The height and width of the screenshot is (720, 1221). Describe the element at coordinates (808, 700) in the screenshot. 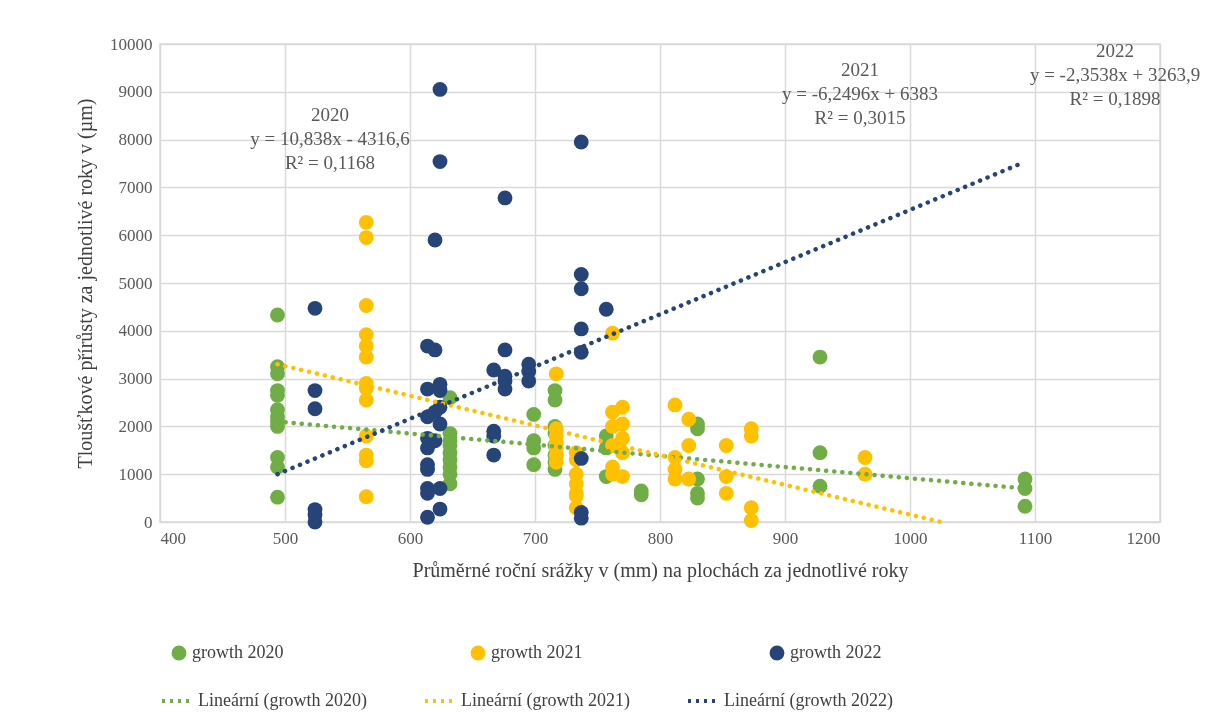

I see `legend-label: Lineární (growth 2022)` at that location.